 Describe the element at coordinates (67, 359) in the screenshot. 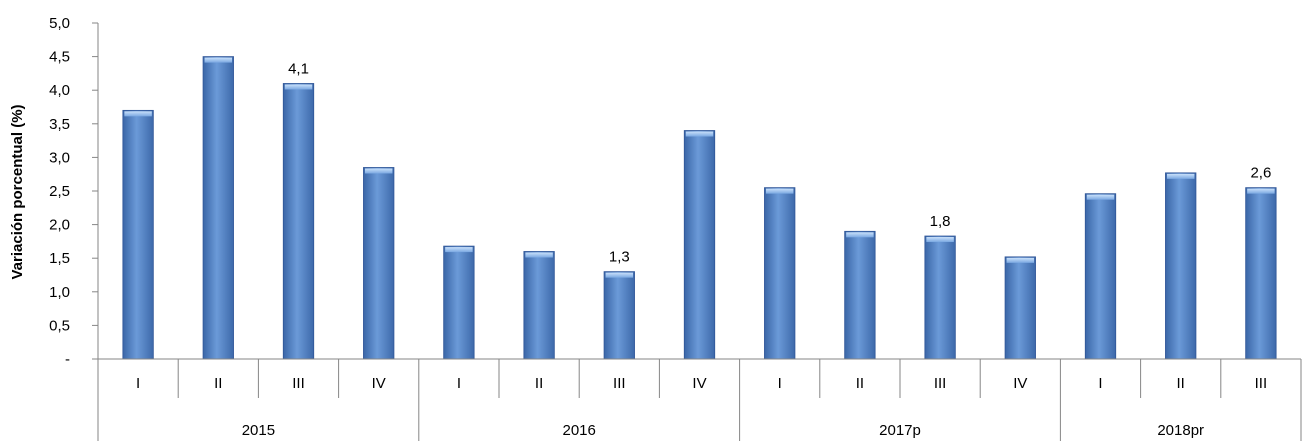

I see `y-tick-label: -` at that location.